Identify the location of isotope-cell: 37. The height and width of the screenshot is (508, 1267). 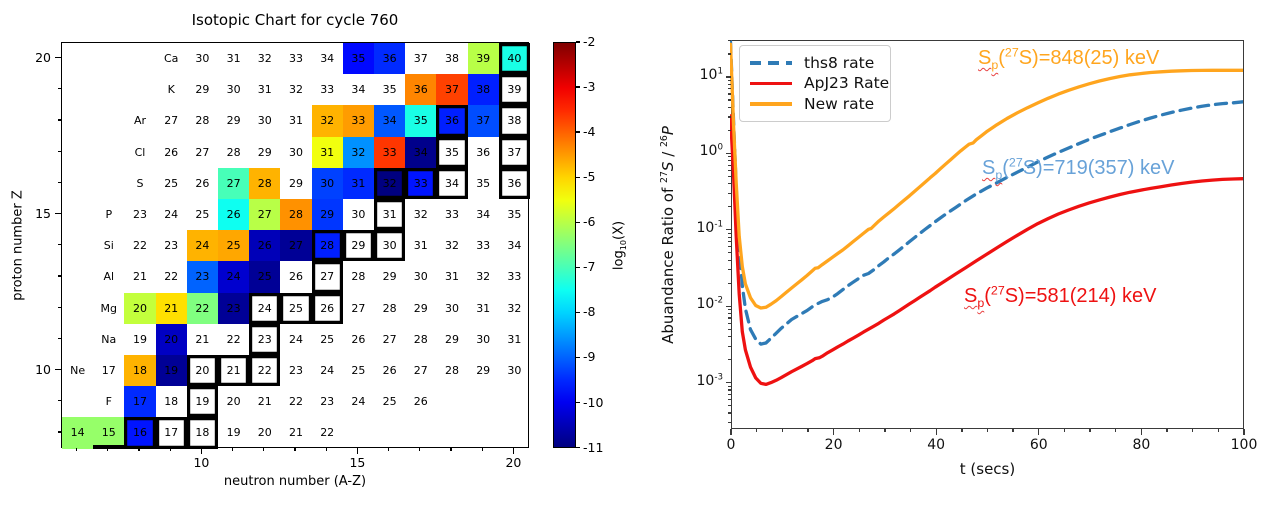
(483, 121).